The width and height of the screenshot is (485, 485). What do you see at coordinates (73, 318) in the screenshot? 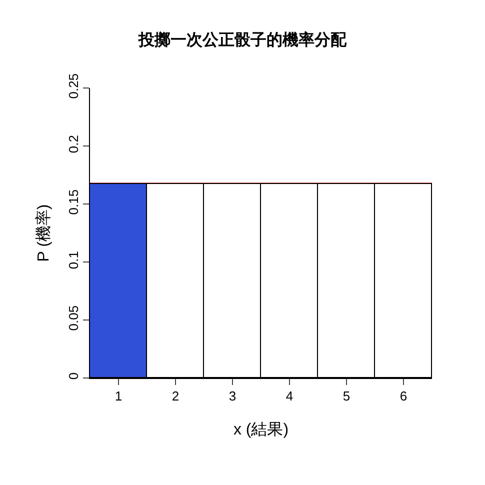
I see `y-tick-label: 0.05` at bounding box center [73, 318].